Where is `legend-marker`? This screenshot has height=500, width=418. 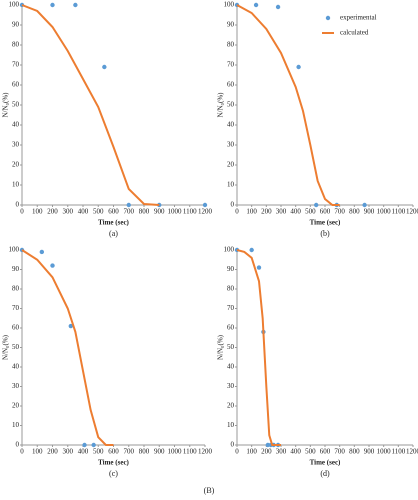 legend-marker is located at coordinates (328, 18).